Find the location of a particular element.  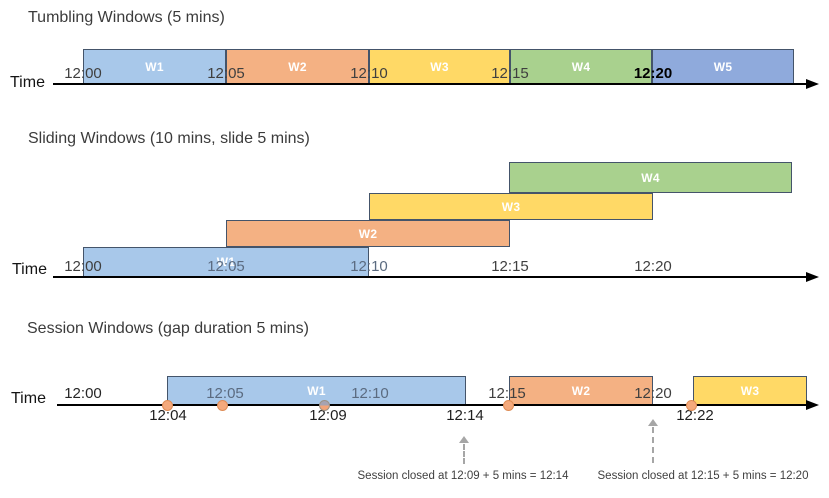

window-label: W5 is located at coordinates (723, 66).